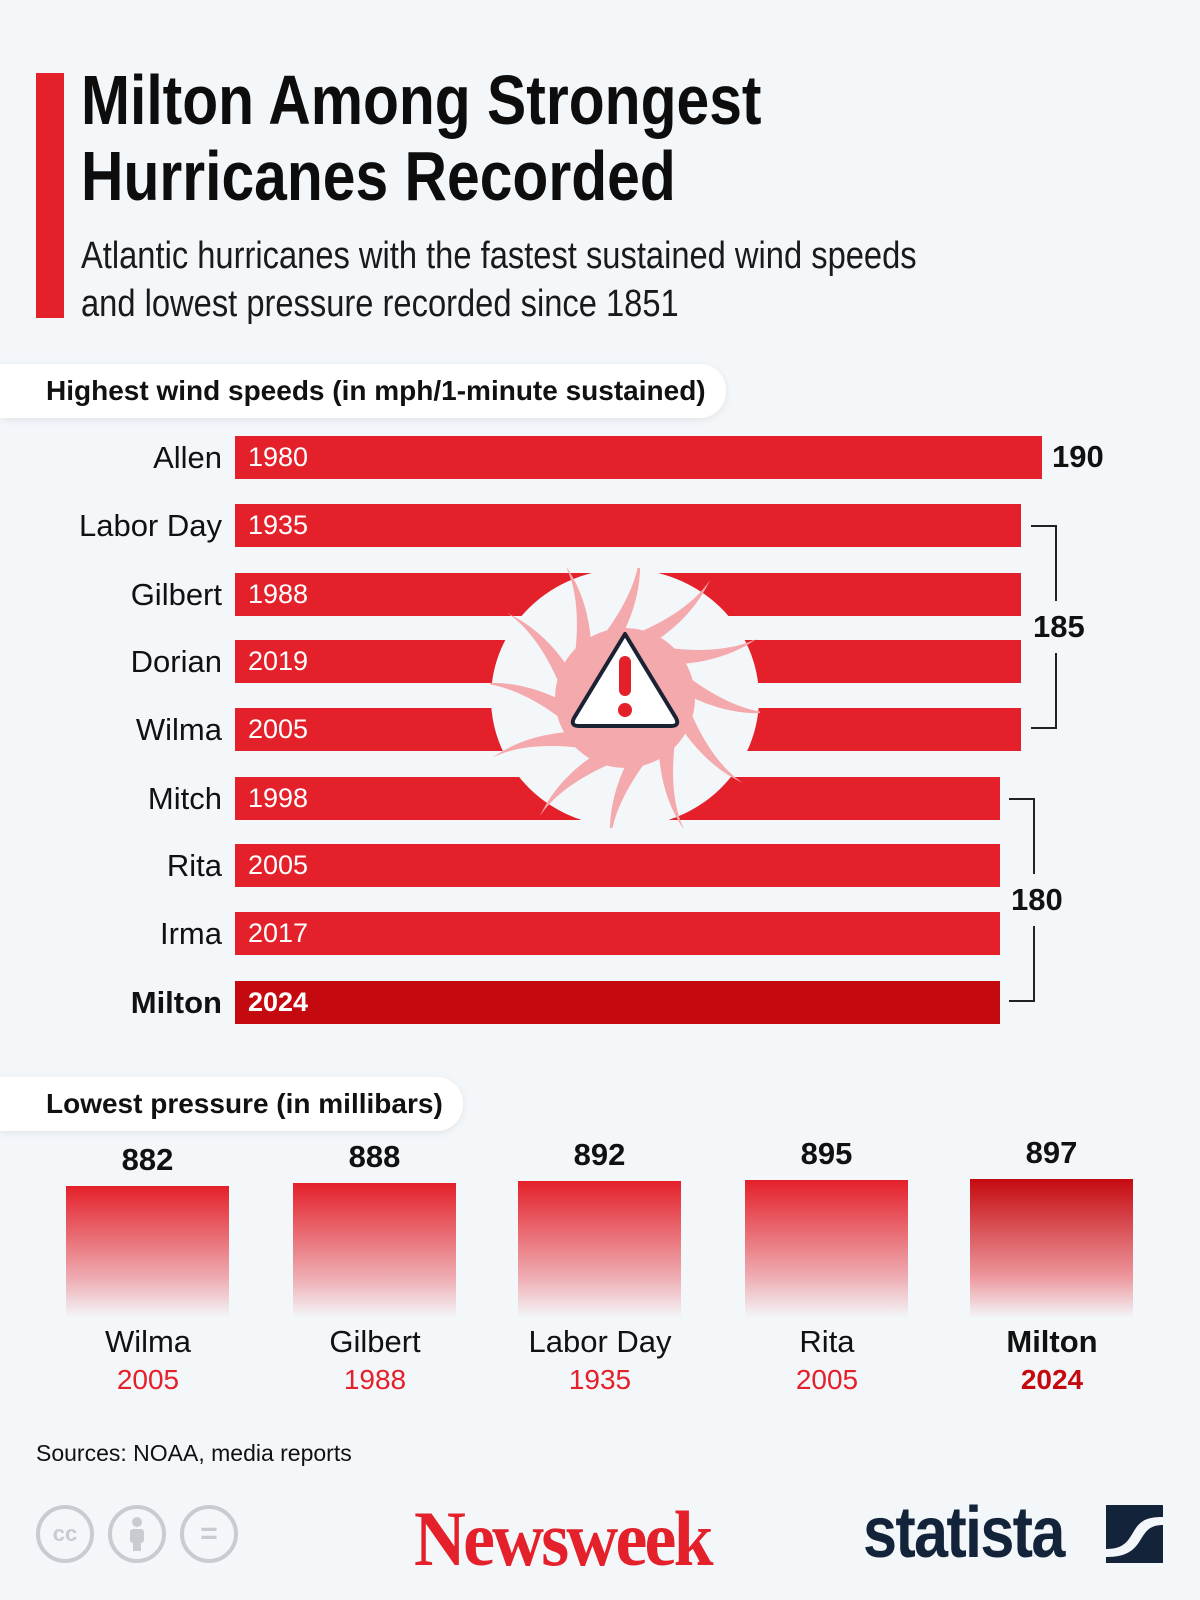 This screenshot has width=1200, height=1600. I want to click on pressure-value: 895, so click(826, 1153).